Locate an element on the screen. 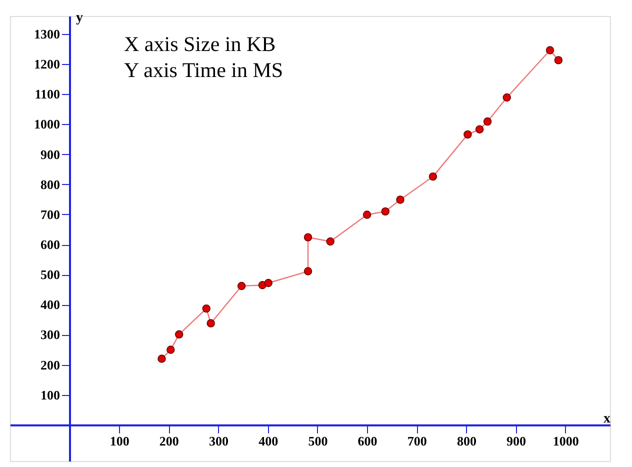 Image resolution: width=632 pixels, height=467 pixels. y-axis-title: y is located at coordinates (80, 18).